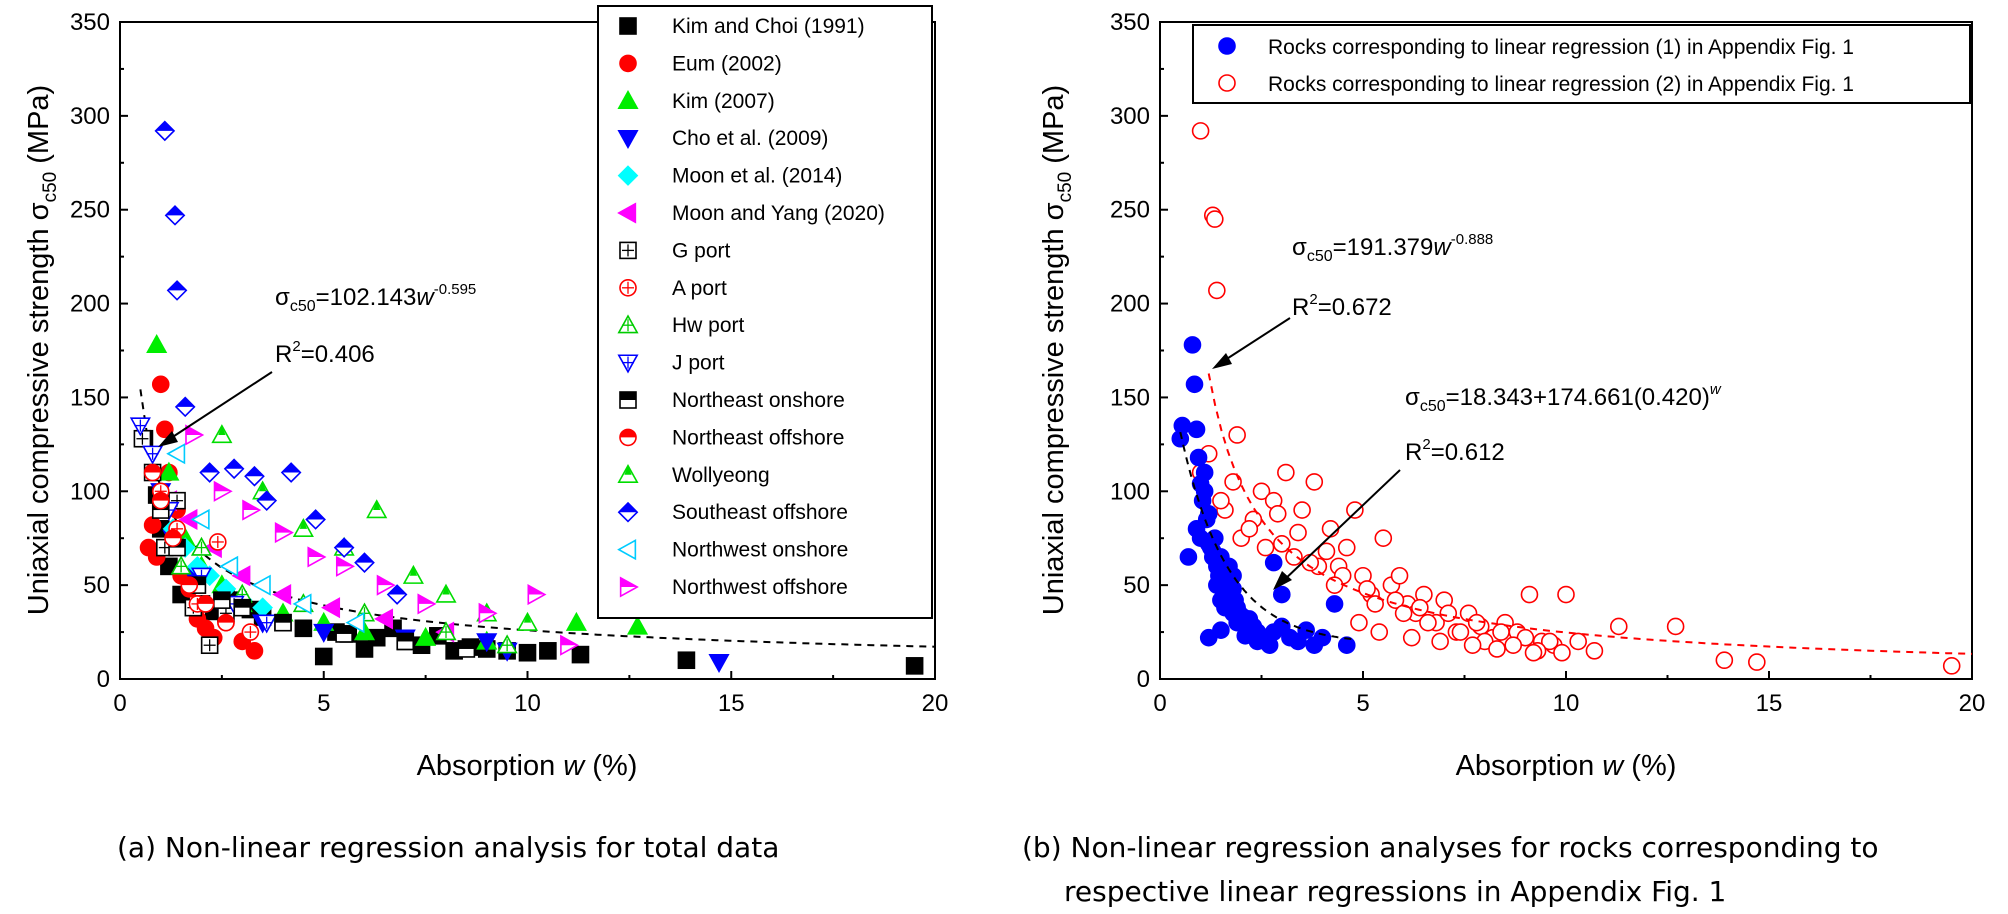 The width and height of the screenshot is (2008, 914). I want to click on chart-a-legend-label: A port, so click(699, 288).